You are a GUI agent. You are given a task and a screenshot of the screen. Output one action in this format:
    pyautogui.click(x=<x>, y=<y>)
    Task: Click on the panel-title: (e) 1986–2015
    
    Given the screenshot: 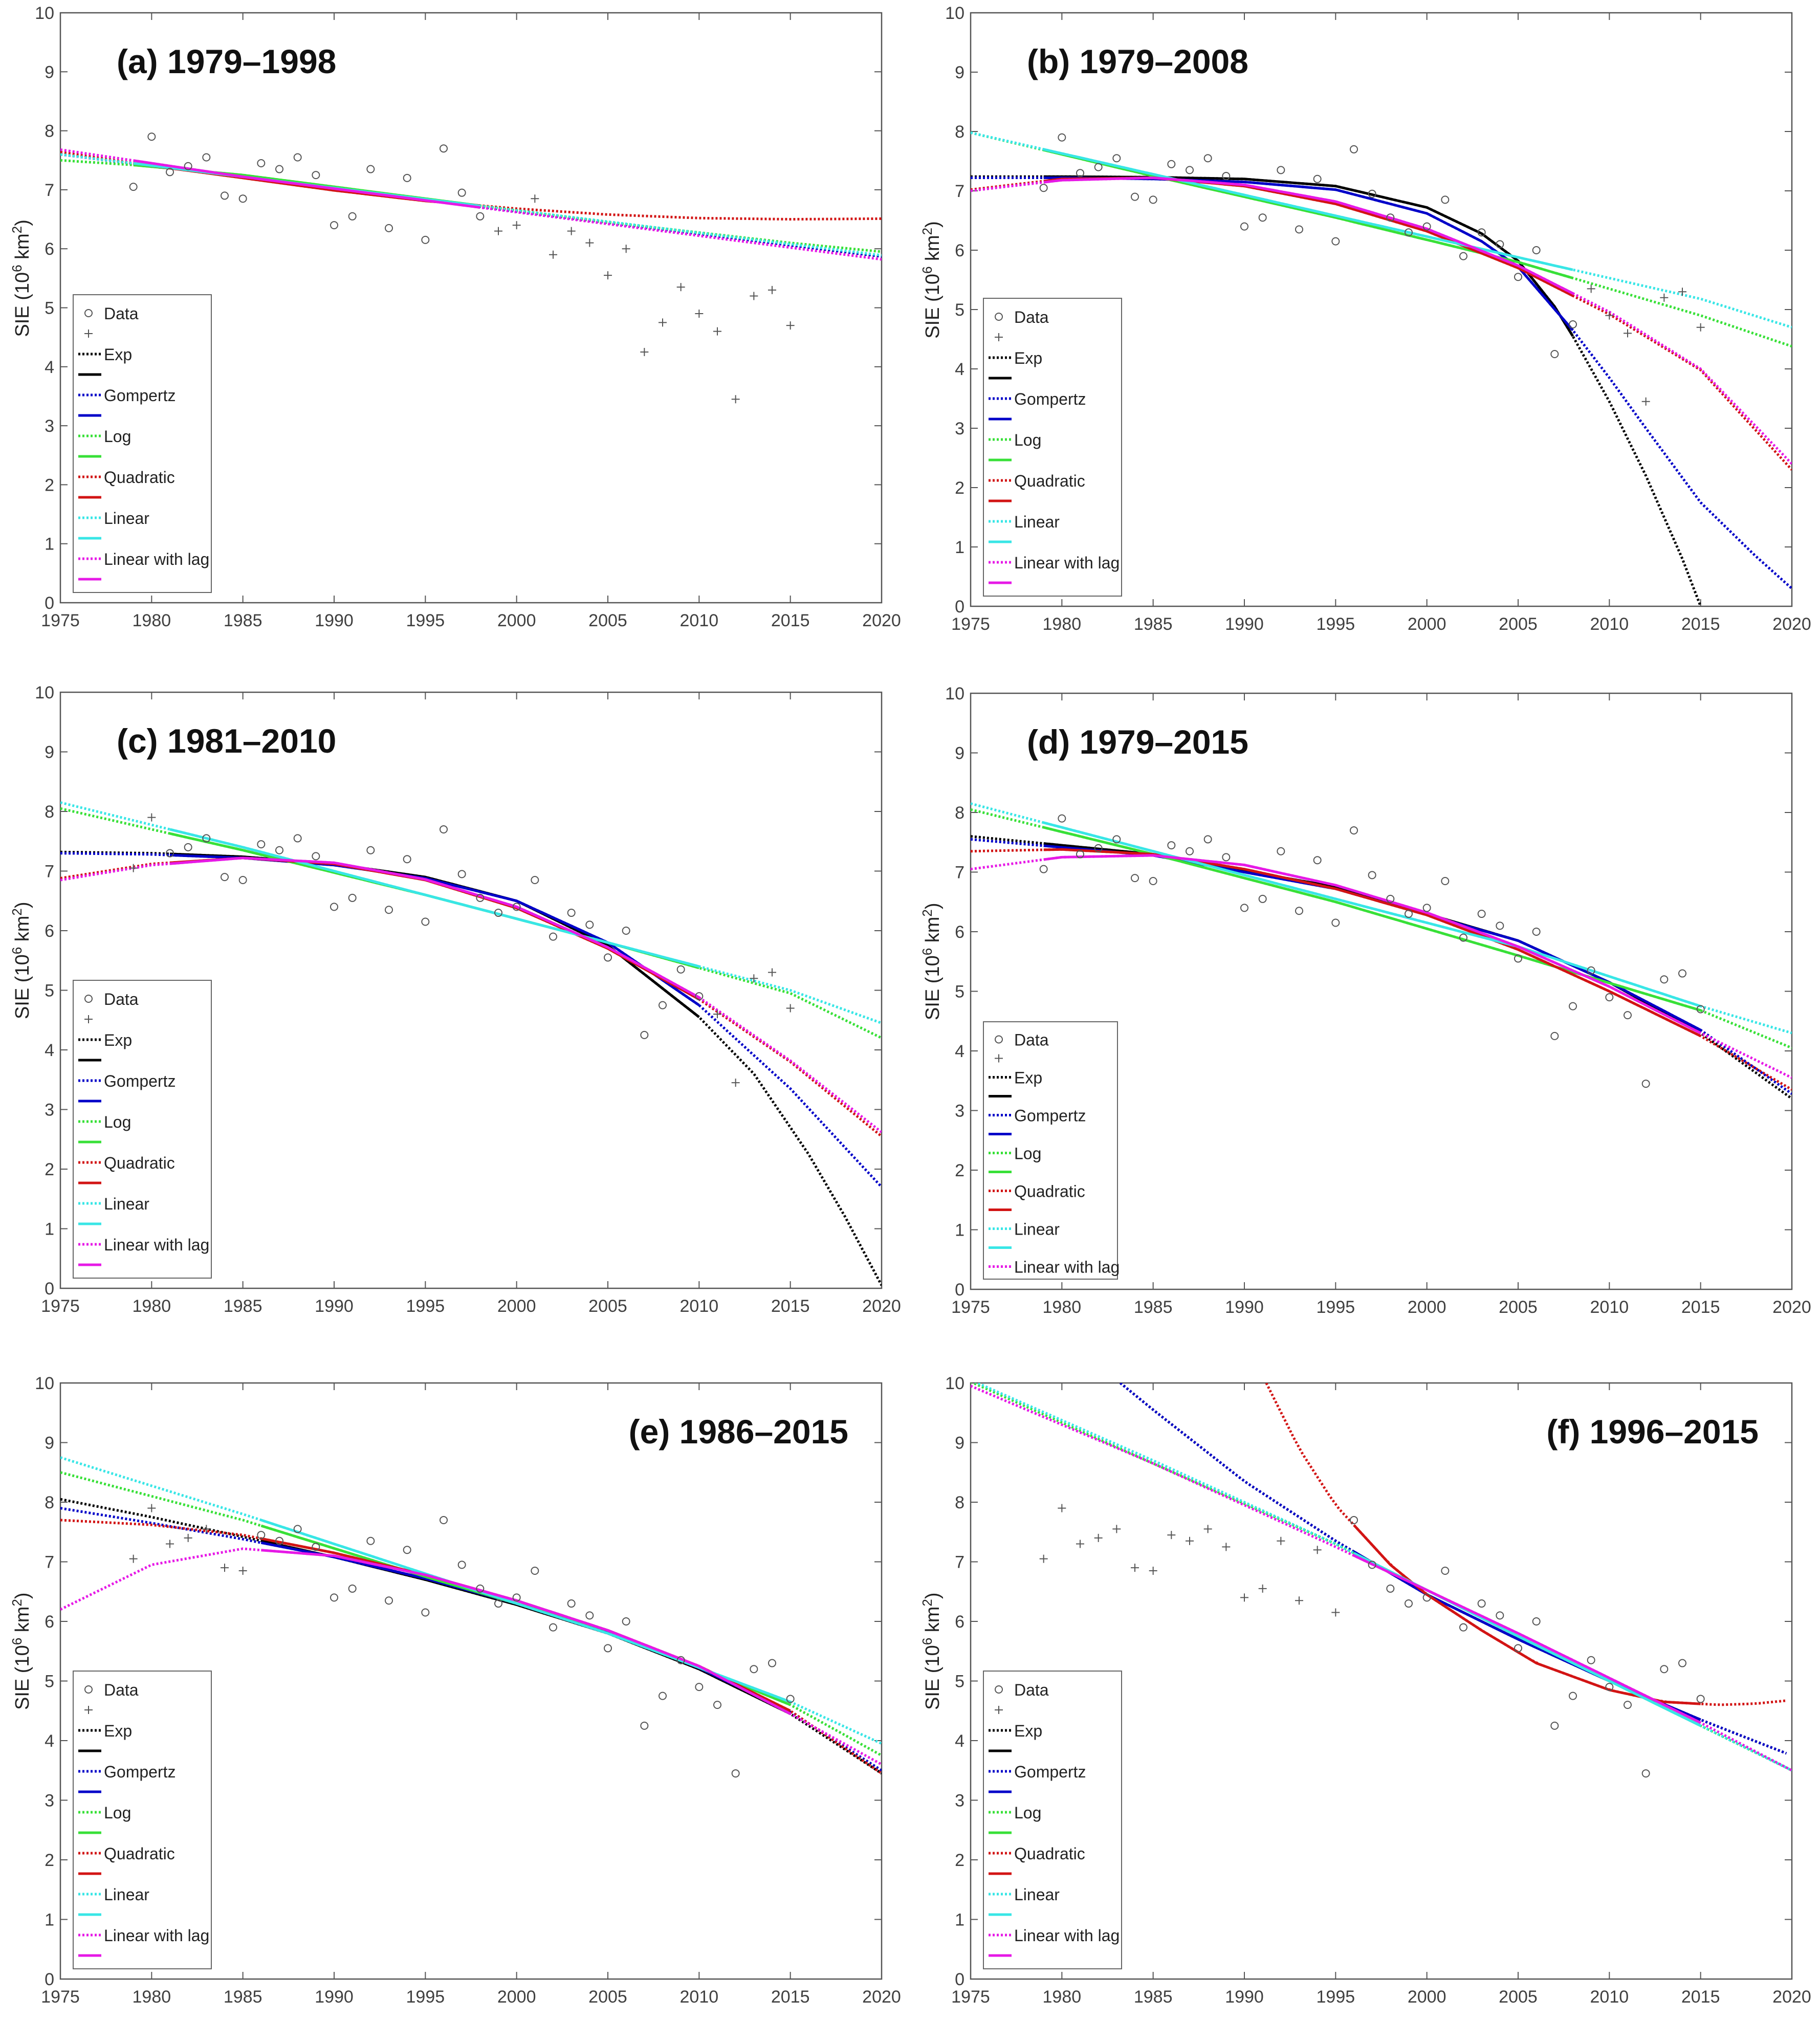 What is the action you would take?
    pyautogui.click(x=738, y=1432)
    